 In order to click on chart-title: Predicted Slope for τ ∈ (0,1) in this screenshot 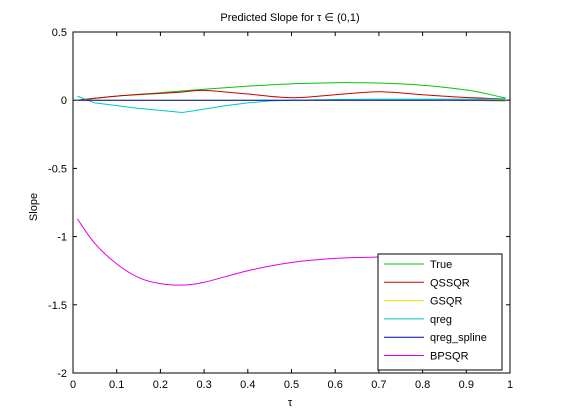, I will do `click(289, 18)`.